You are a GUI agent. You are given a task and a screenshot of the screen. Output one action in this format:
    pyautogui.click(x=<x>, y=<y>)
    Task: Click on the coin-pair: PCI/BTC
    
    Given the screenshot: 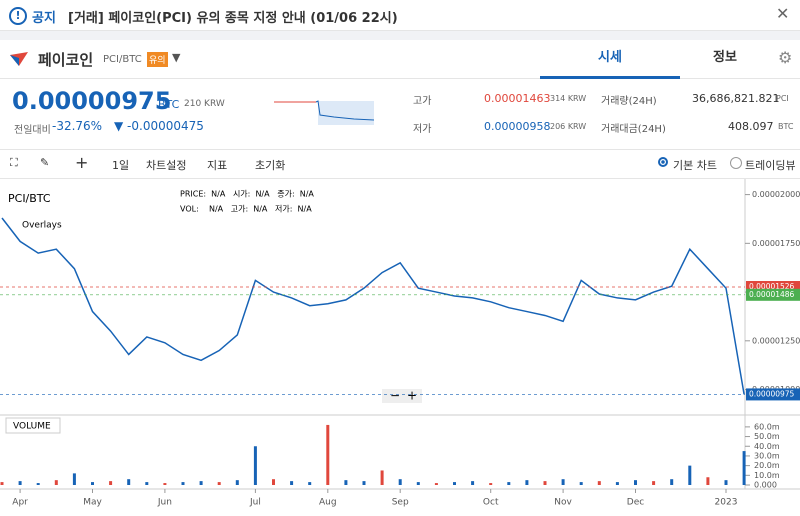 What is the action you would take?
    pyautogui.click(x=122, y=59)
    